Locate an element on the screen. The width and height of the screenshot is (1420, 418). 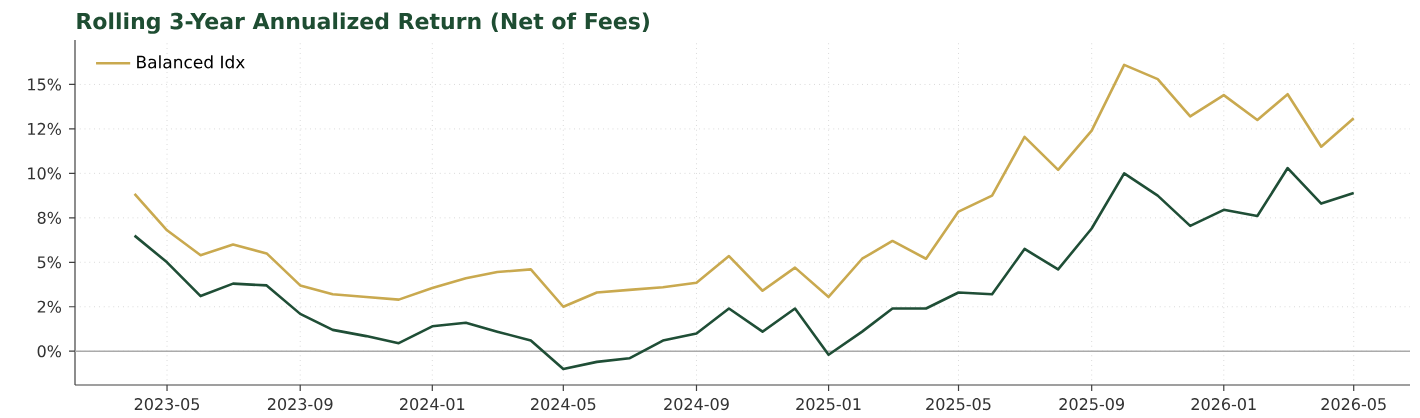
legend-label: Balanced Idx is located at coordinates (191, 62).